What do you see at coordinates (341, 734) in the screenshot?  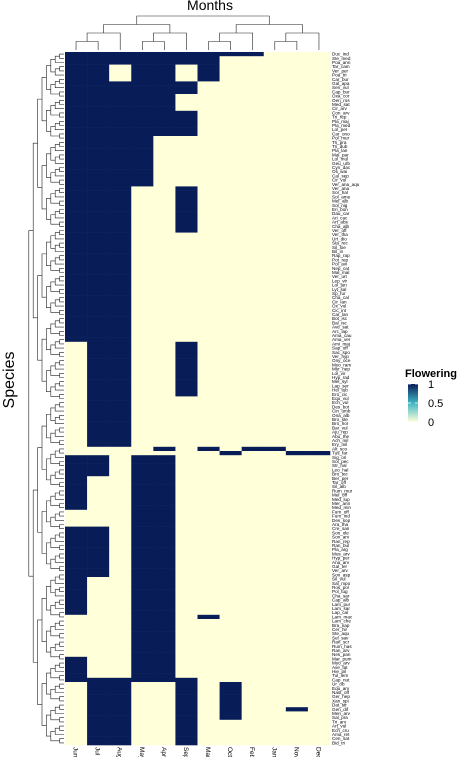 I see `row-label: Ama_ret` at bounding box center [341, 734].